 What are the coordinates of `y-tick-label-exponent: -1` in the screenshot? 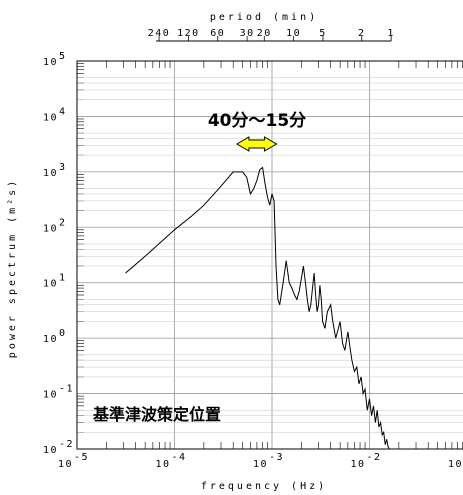 It's located at (66, 389).